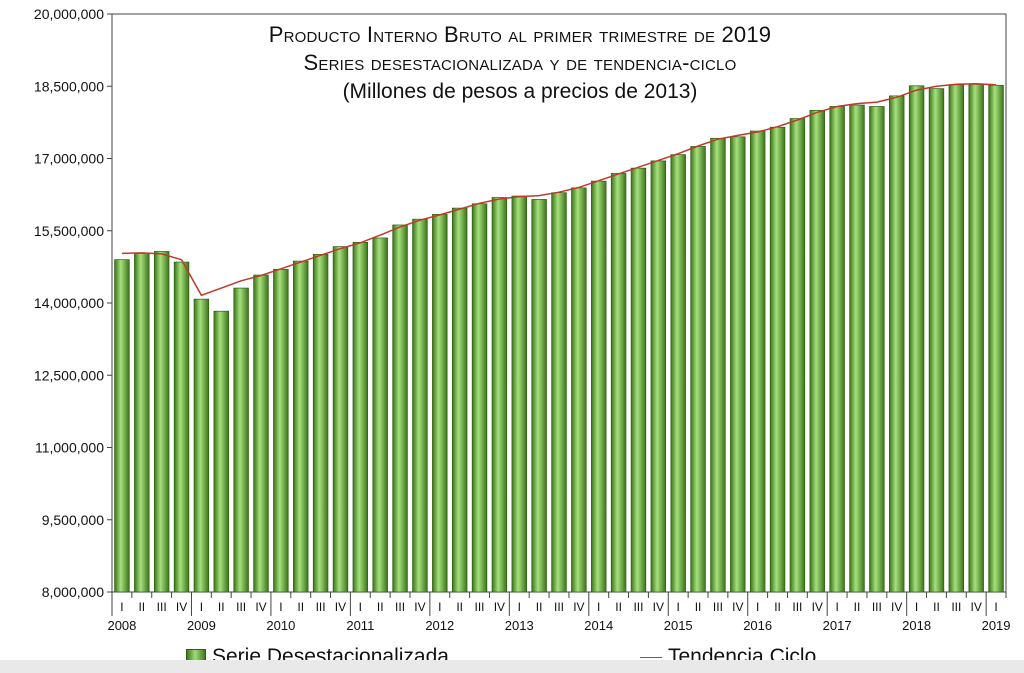 Image resolution: width=1024 pixels, height=673 pixels. What do you see at coordinates (519, 625) in the screenshot?
I see `x-year-label: 2013` at bounding box center [519, 625].